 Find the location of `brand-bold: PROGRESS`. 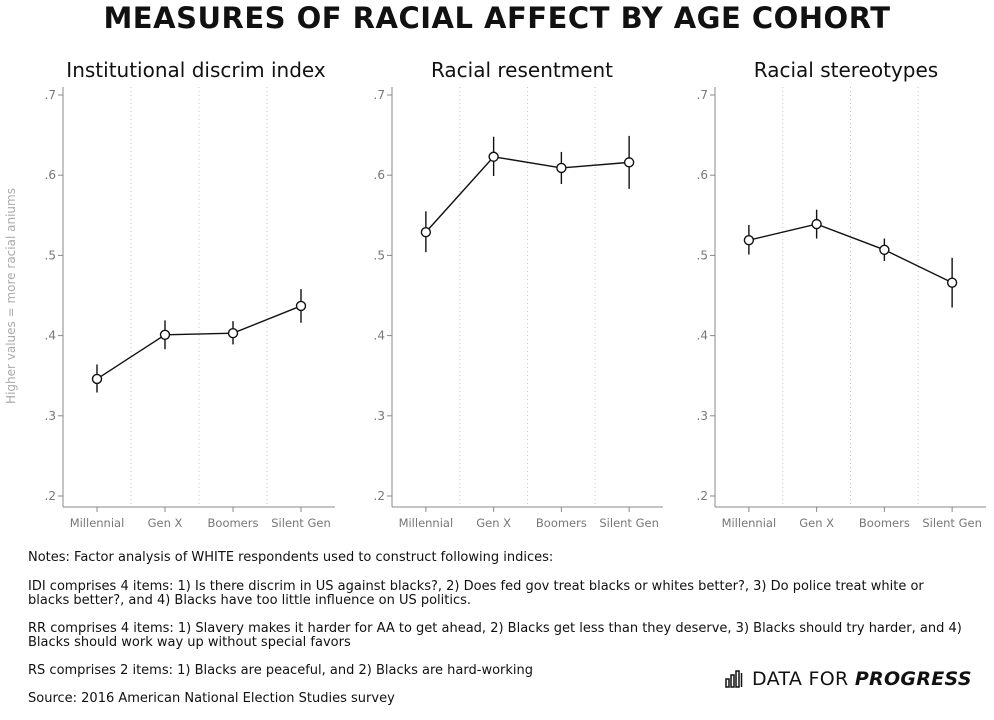

brand-bold: PROGRESS is located at coordinates (913, 679).